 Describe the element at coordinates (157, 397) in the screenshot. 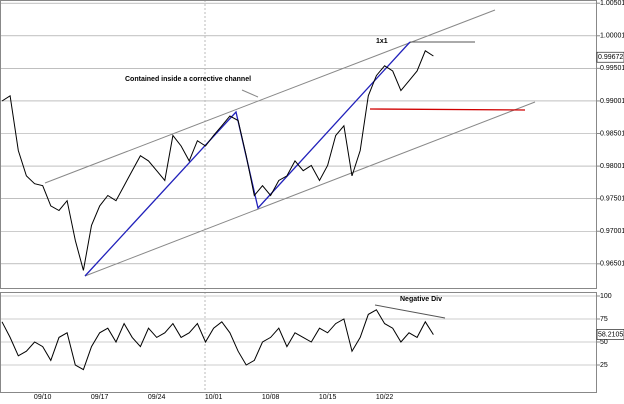

I see `x-tick-label: 09/24` at that location.